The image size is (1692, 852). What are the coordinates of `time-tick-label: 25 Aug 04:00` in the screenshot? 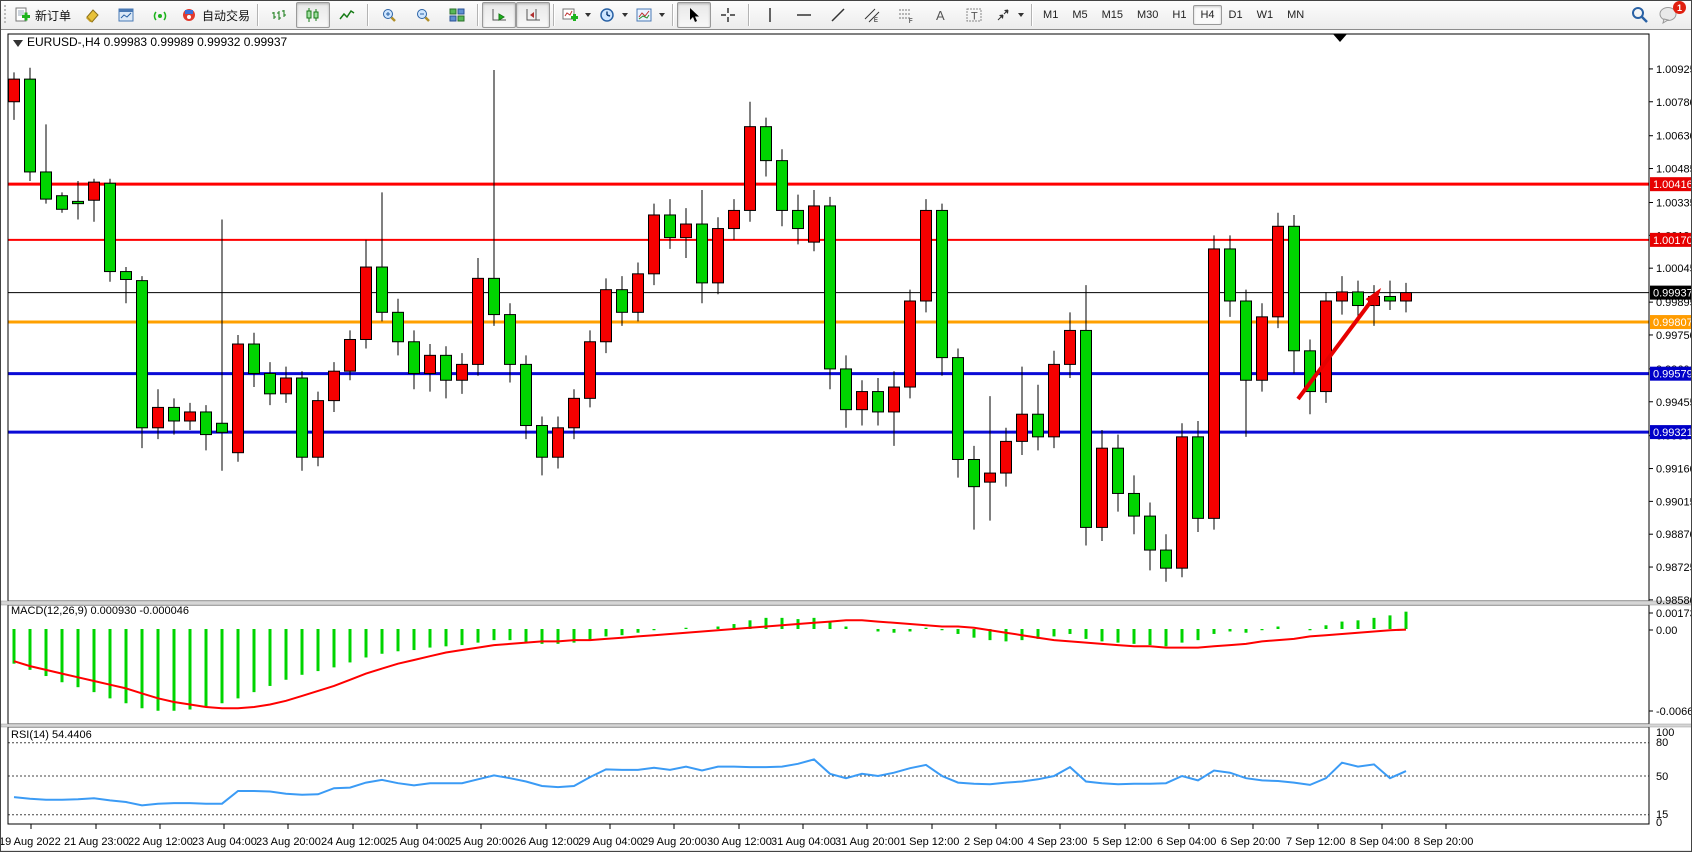 It's located at (417, 842).